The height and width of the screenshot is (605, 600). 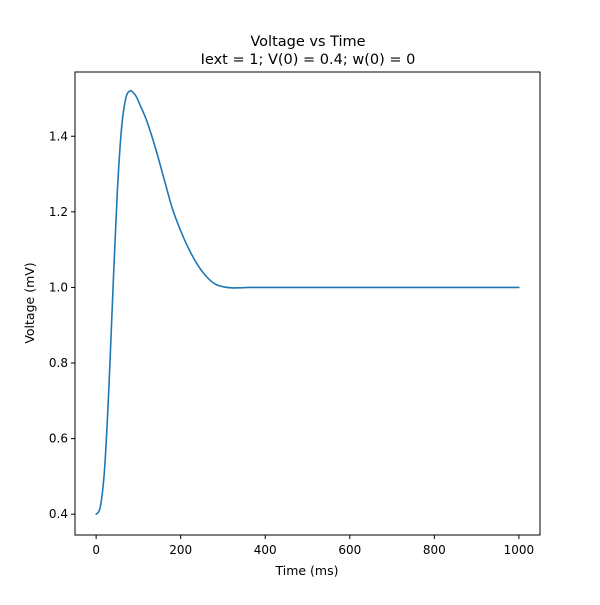 I want to click on y-tick-label: 0.4, so click(x=58, y=514).